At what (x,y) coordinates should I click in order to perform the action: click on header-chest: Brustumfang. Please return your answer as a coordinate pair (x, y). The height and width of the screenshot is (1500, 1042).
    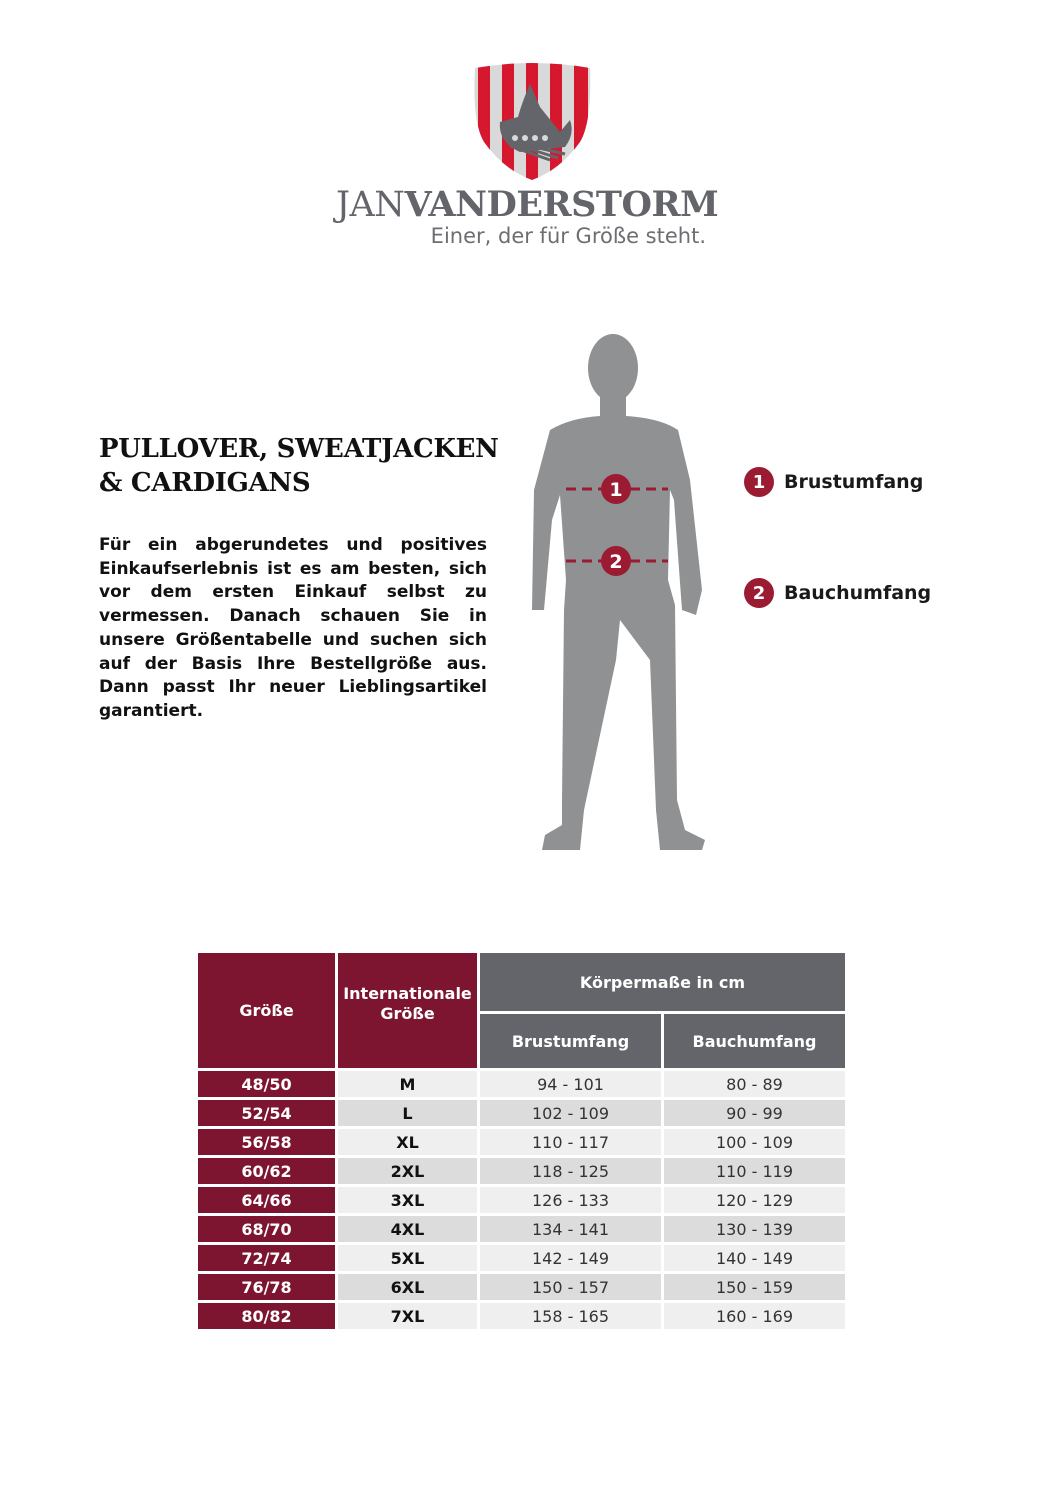
    Looking at the image, I should click on (570, 1041).